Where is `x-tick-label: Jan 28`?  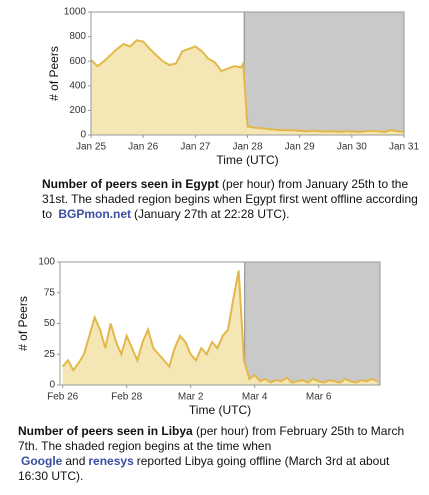
x-tick-label: Jan 28 is located at coordinates (247, 147).